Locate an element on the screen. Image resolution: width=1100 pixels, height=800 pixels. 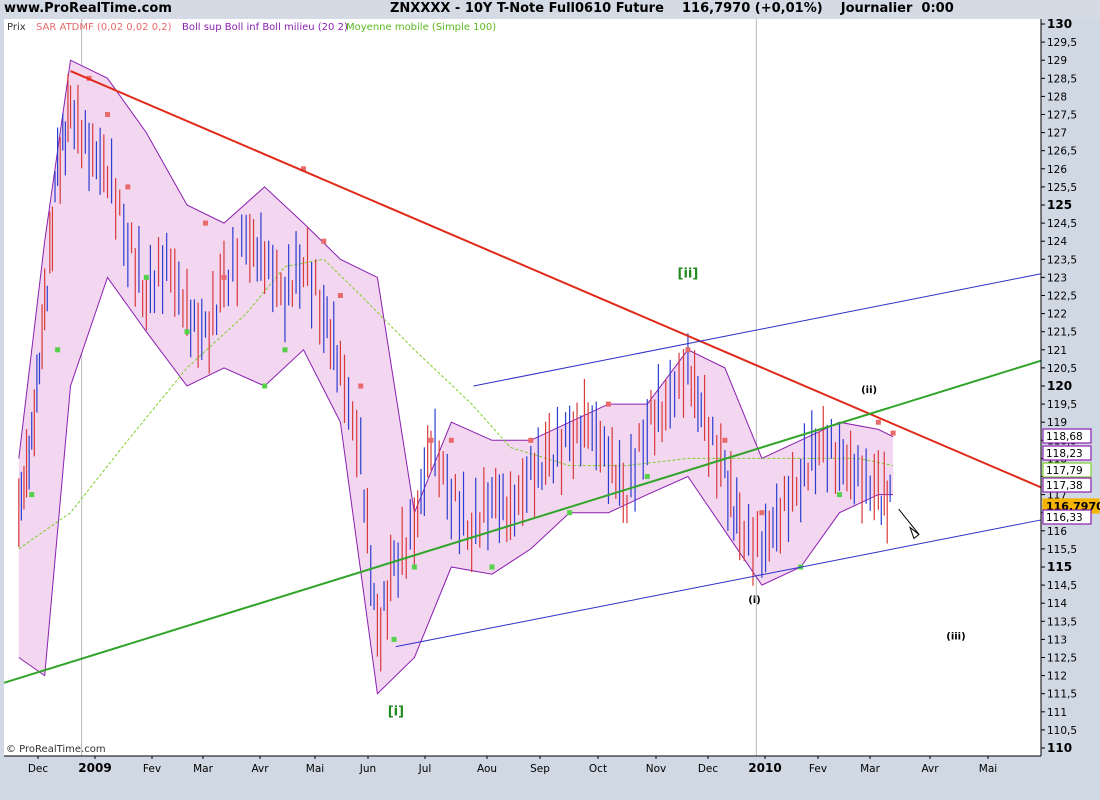
x-tick-label: Aou is located at coordinates (487, 769).